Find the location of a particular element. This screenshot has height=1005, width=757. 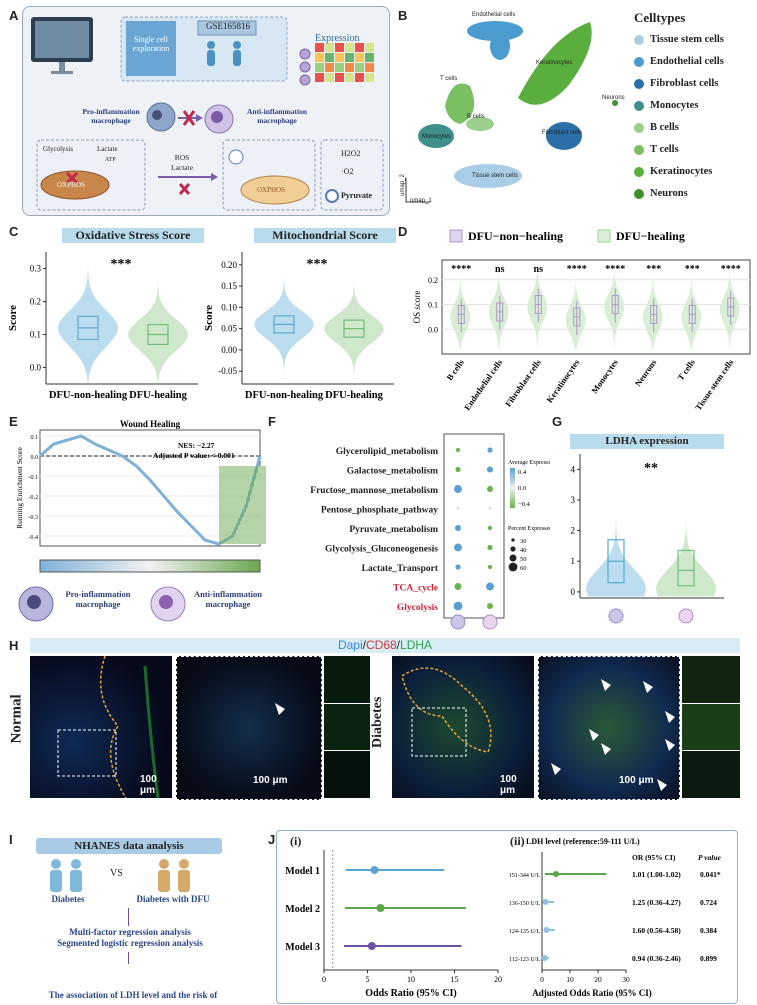

significance-label: ** is located at coordinates (651, 468).